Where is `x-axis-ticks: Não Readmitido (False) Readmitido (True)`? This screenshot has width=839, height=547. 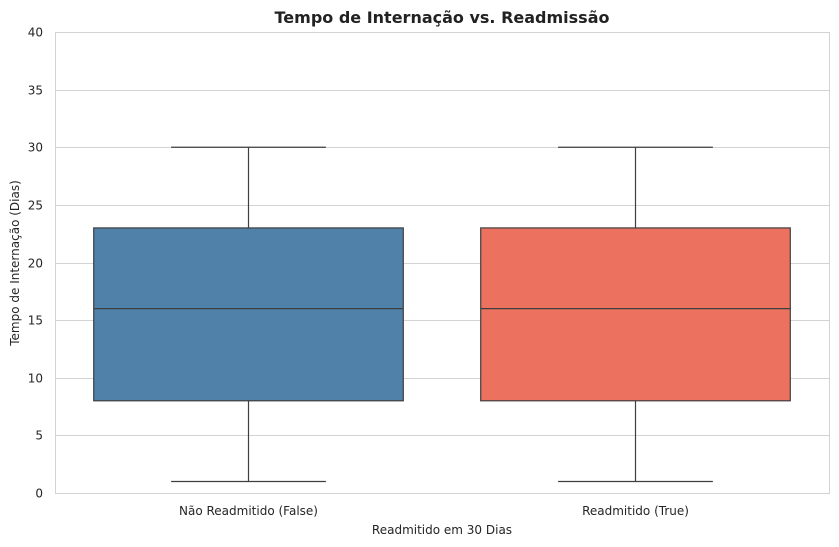
x-axis-ticks: Não Readmitido (False) Readmitido (True) is located at coordinates (434, 511).